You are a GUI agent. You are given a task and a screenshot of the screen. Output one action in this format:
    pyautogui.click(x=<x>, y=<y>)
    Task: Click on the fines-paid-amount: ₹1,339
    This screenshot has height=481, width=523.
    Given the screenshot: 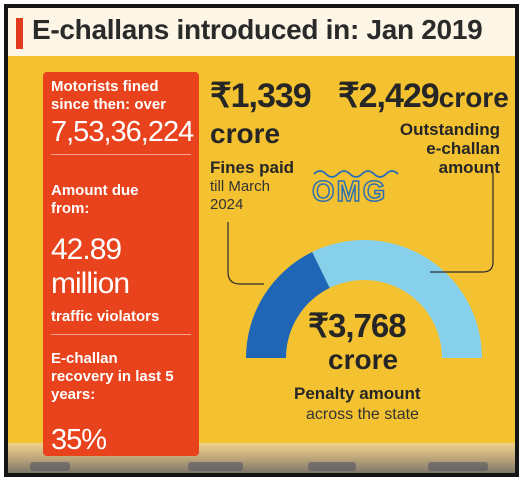 What is the action you would take?
    pyautogui.click(x=261, y=96)
    